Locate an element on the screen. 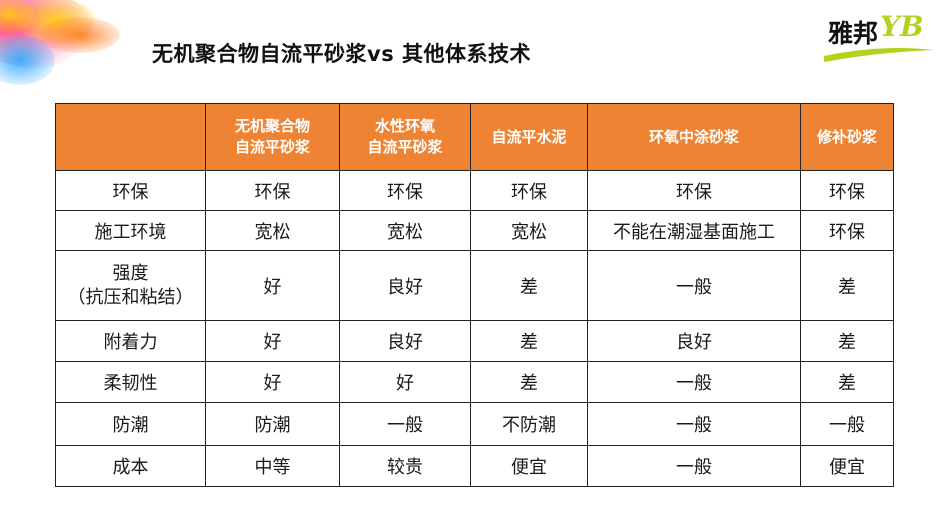  column-header: 水性环氧 自流平砂浆 is located at coordinates (405, 137).